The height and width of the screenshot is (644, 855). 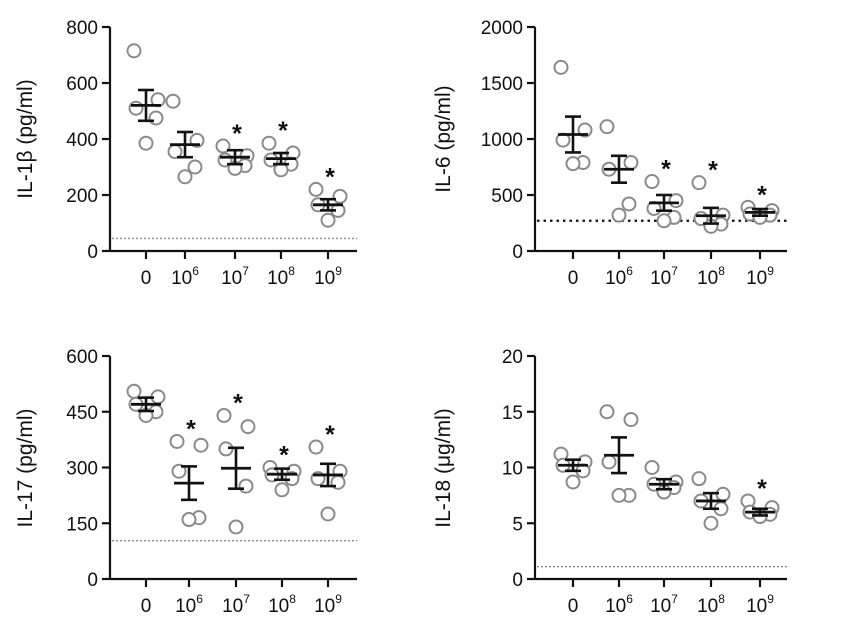 What do you see at coordinates (443, 138) in the screenshot?
I see `y-axis-label: IL-6 (pg/ml)` at bounding box center [443, 138].